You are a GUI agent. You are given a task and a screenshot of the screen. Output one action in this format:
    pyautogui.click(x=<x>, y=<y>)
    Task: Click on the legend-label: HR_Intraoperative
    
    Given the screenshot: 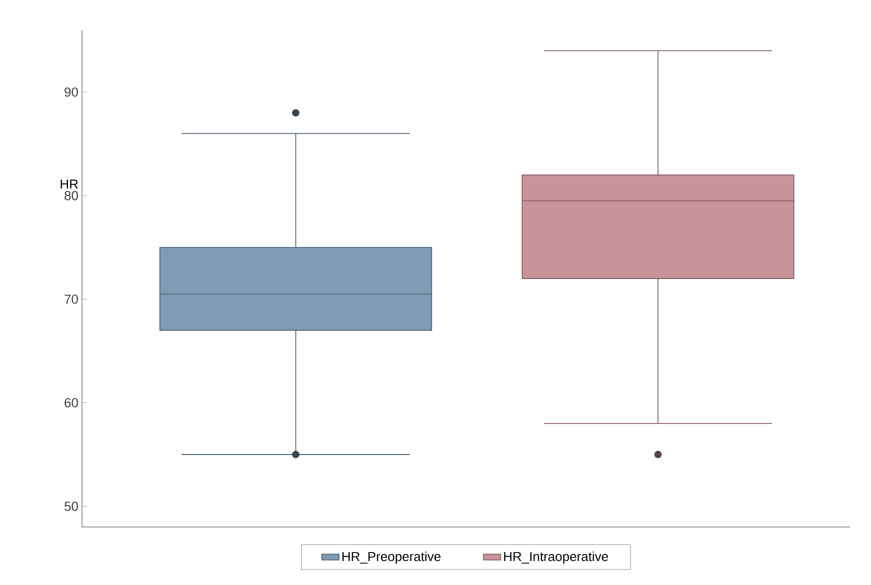 What is the action you would take?
    pyautogui.click(x=556, y=558)
    